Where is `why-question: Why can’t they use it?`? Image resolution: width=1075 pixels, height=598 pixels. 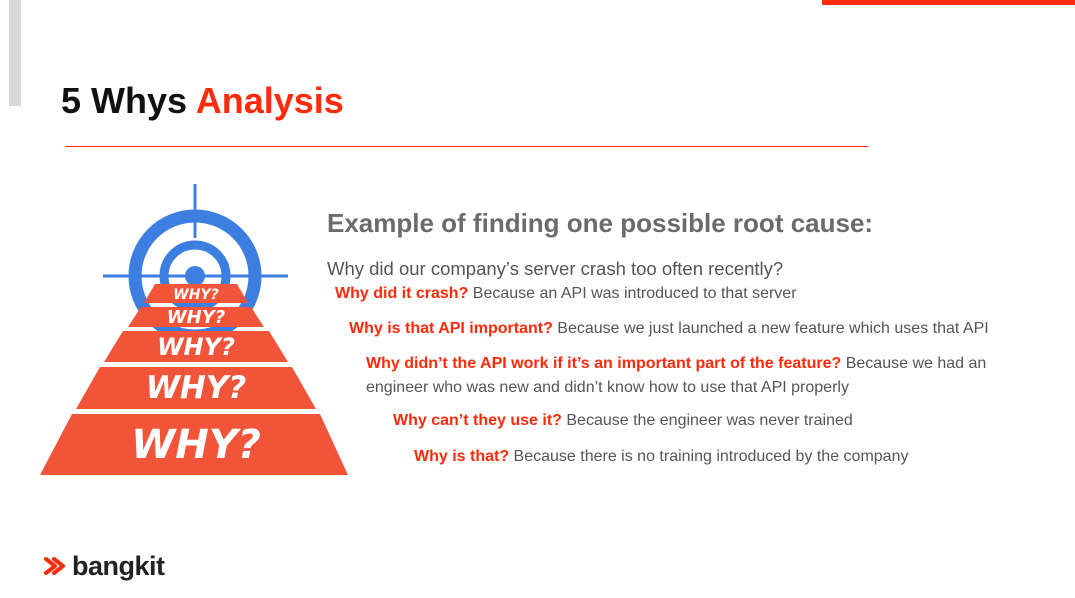 why-question: Why can’t they use it? is located at coordinates (477, 420).